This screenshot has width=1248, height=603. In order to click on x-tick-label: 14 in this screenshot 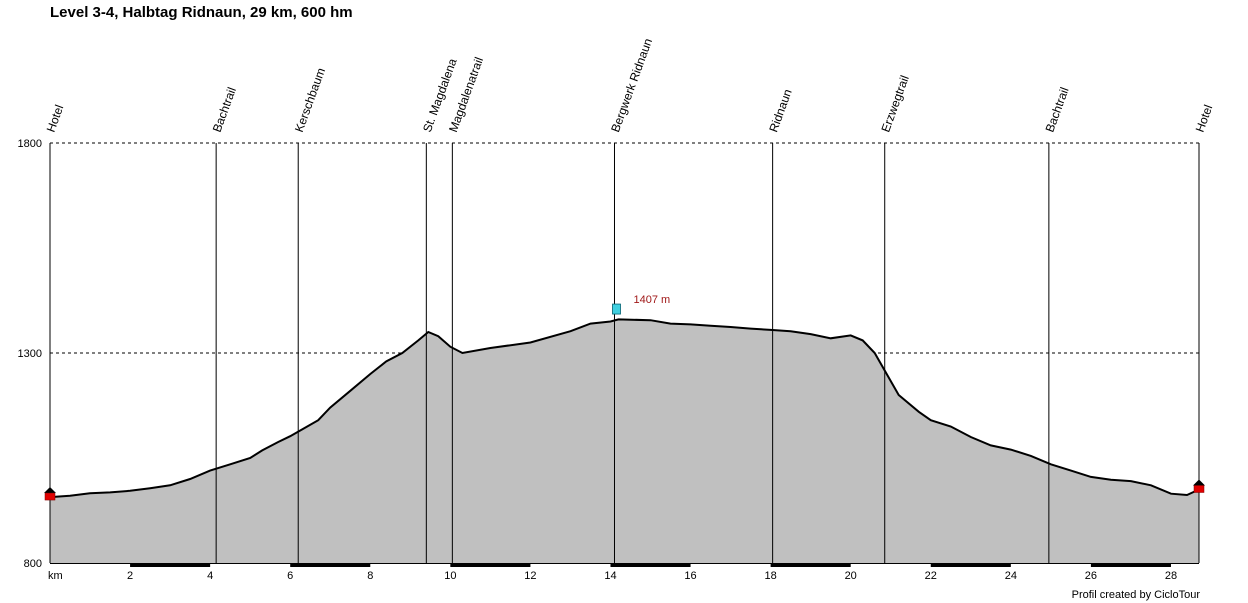, I will do `click(610, 576)`.